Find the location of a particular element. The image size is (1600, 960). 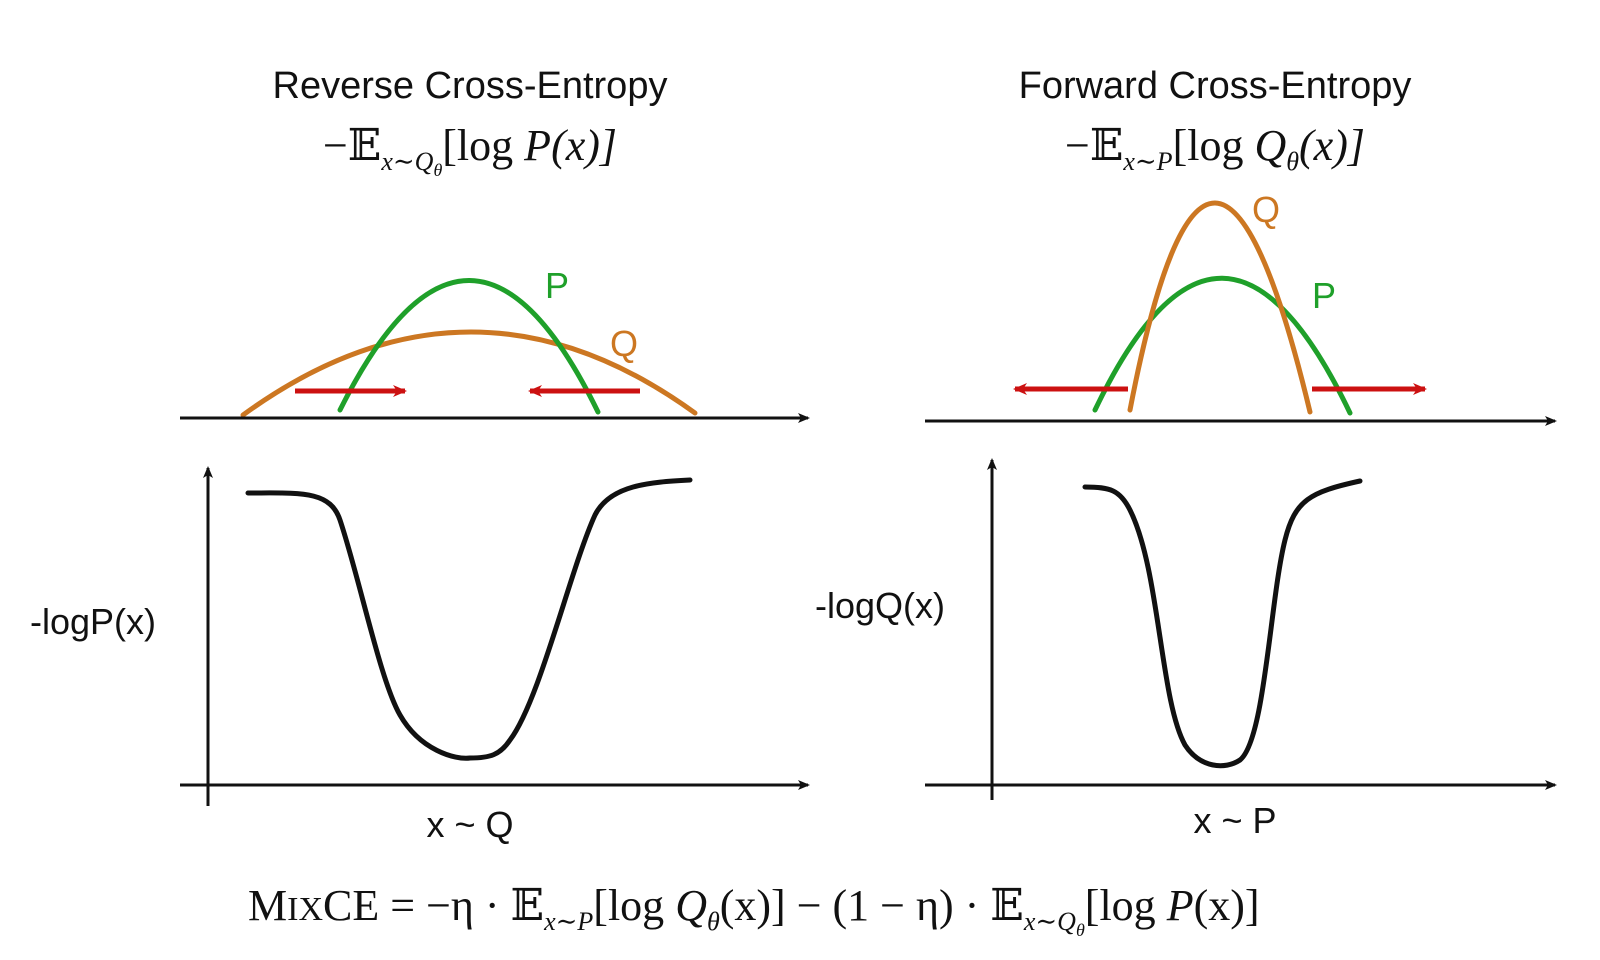

right-loss-curve is located at coordinates (1222, 623).